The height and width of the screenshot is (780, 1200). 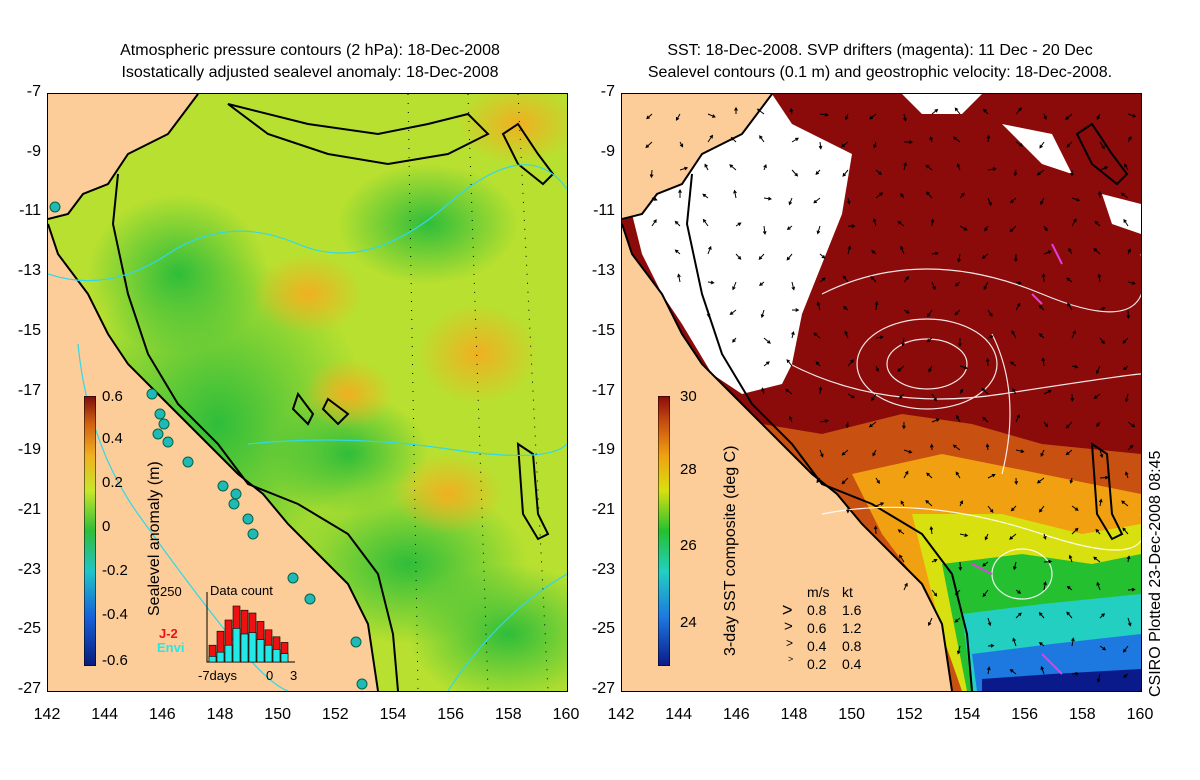 What do you see at coordinates (115, 570) in the screenshot?
I see `left-cb-tick-4: -0.2` at bounding box center [115, 570].